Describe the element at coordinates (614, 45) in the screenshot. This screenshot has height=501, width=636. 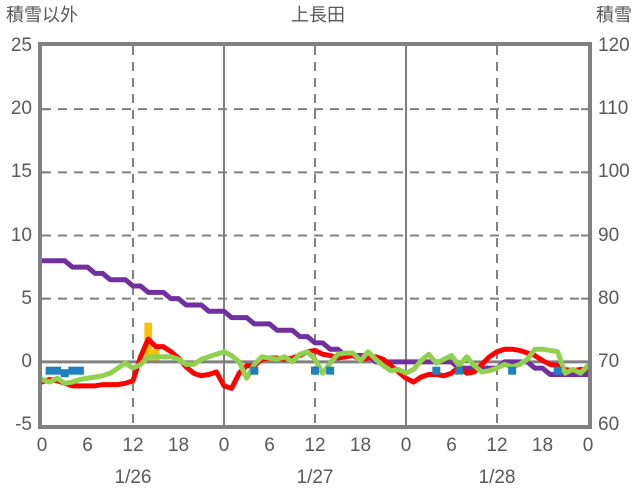
I see `y-axis-tick-right: 120` at that location.